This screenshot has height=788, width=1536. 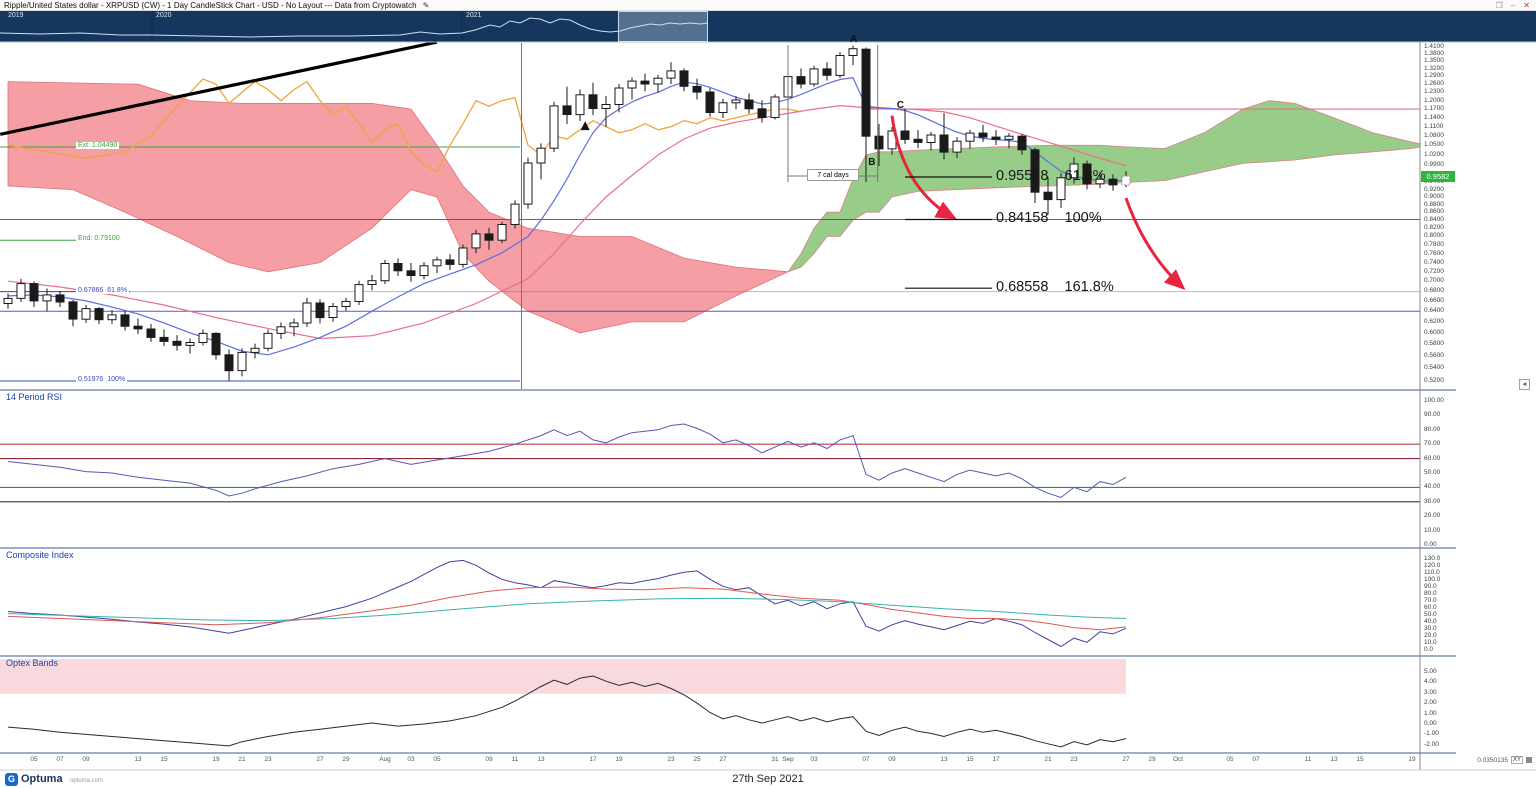 What do you see at coordinates (1529, 760) in the screenshot?
I see `axis-corner-icon` at bounding box center [1529, 760].